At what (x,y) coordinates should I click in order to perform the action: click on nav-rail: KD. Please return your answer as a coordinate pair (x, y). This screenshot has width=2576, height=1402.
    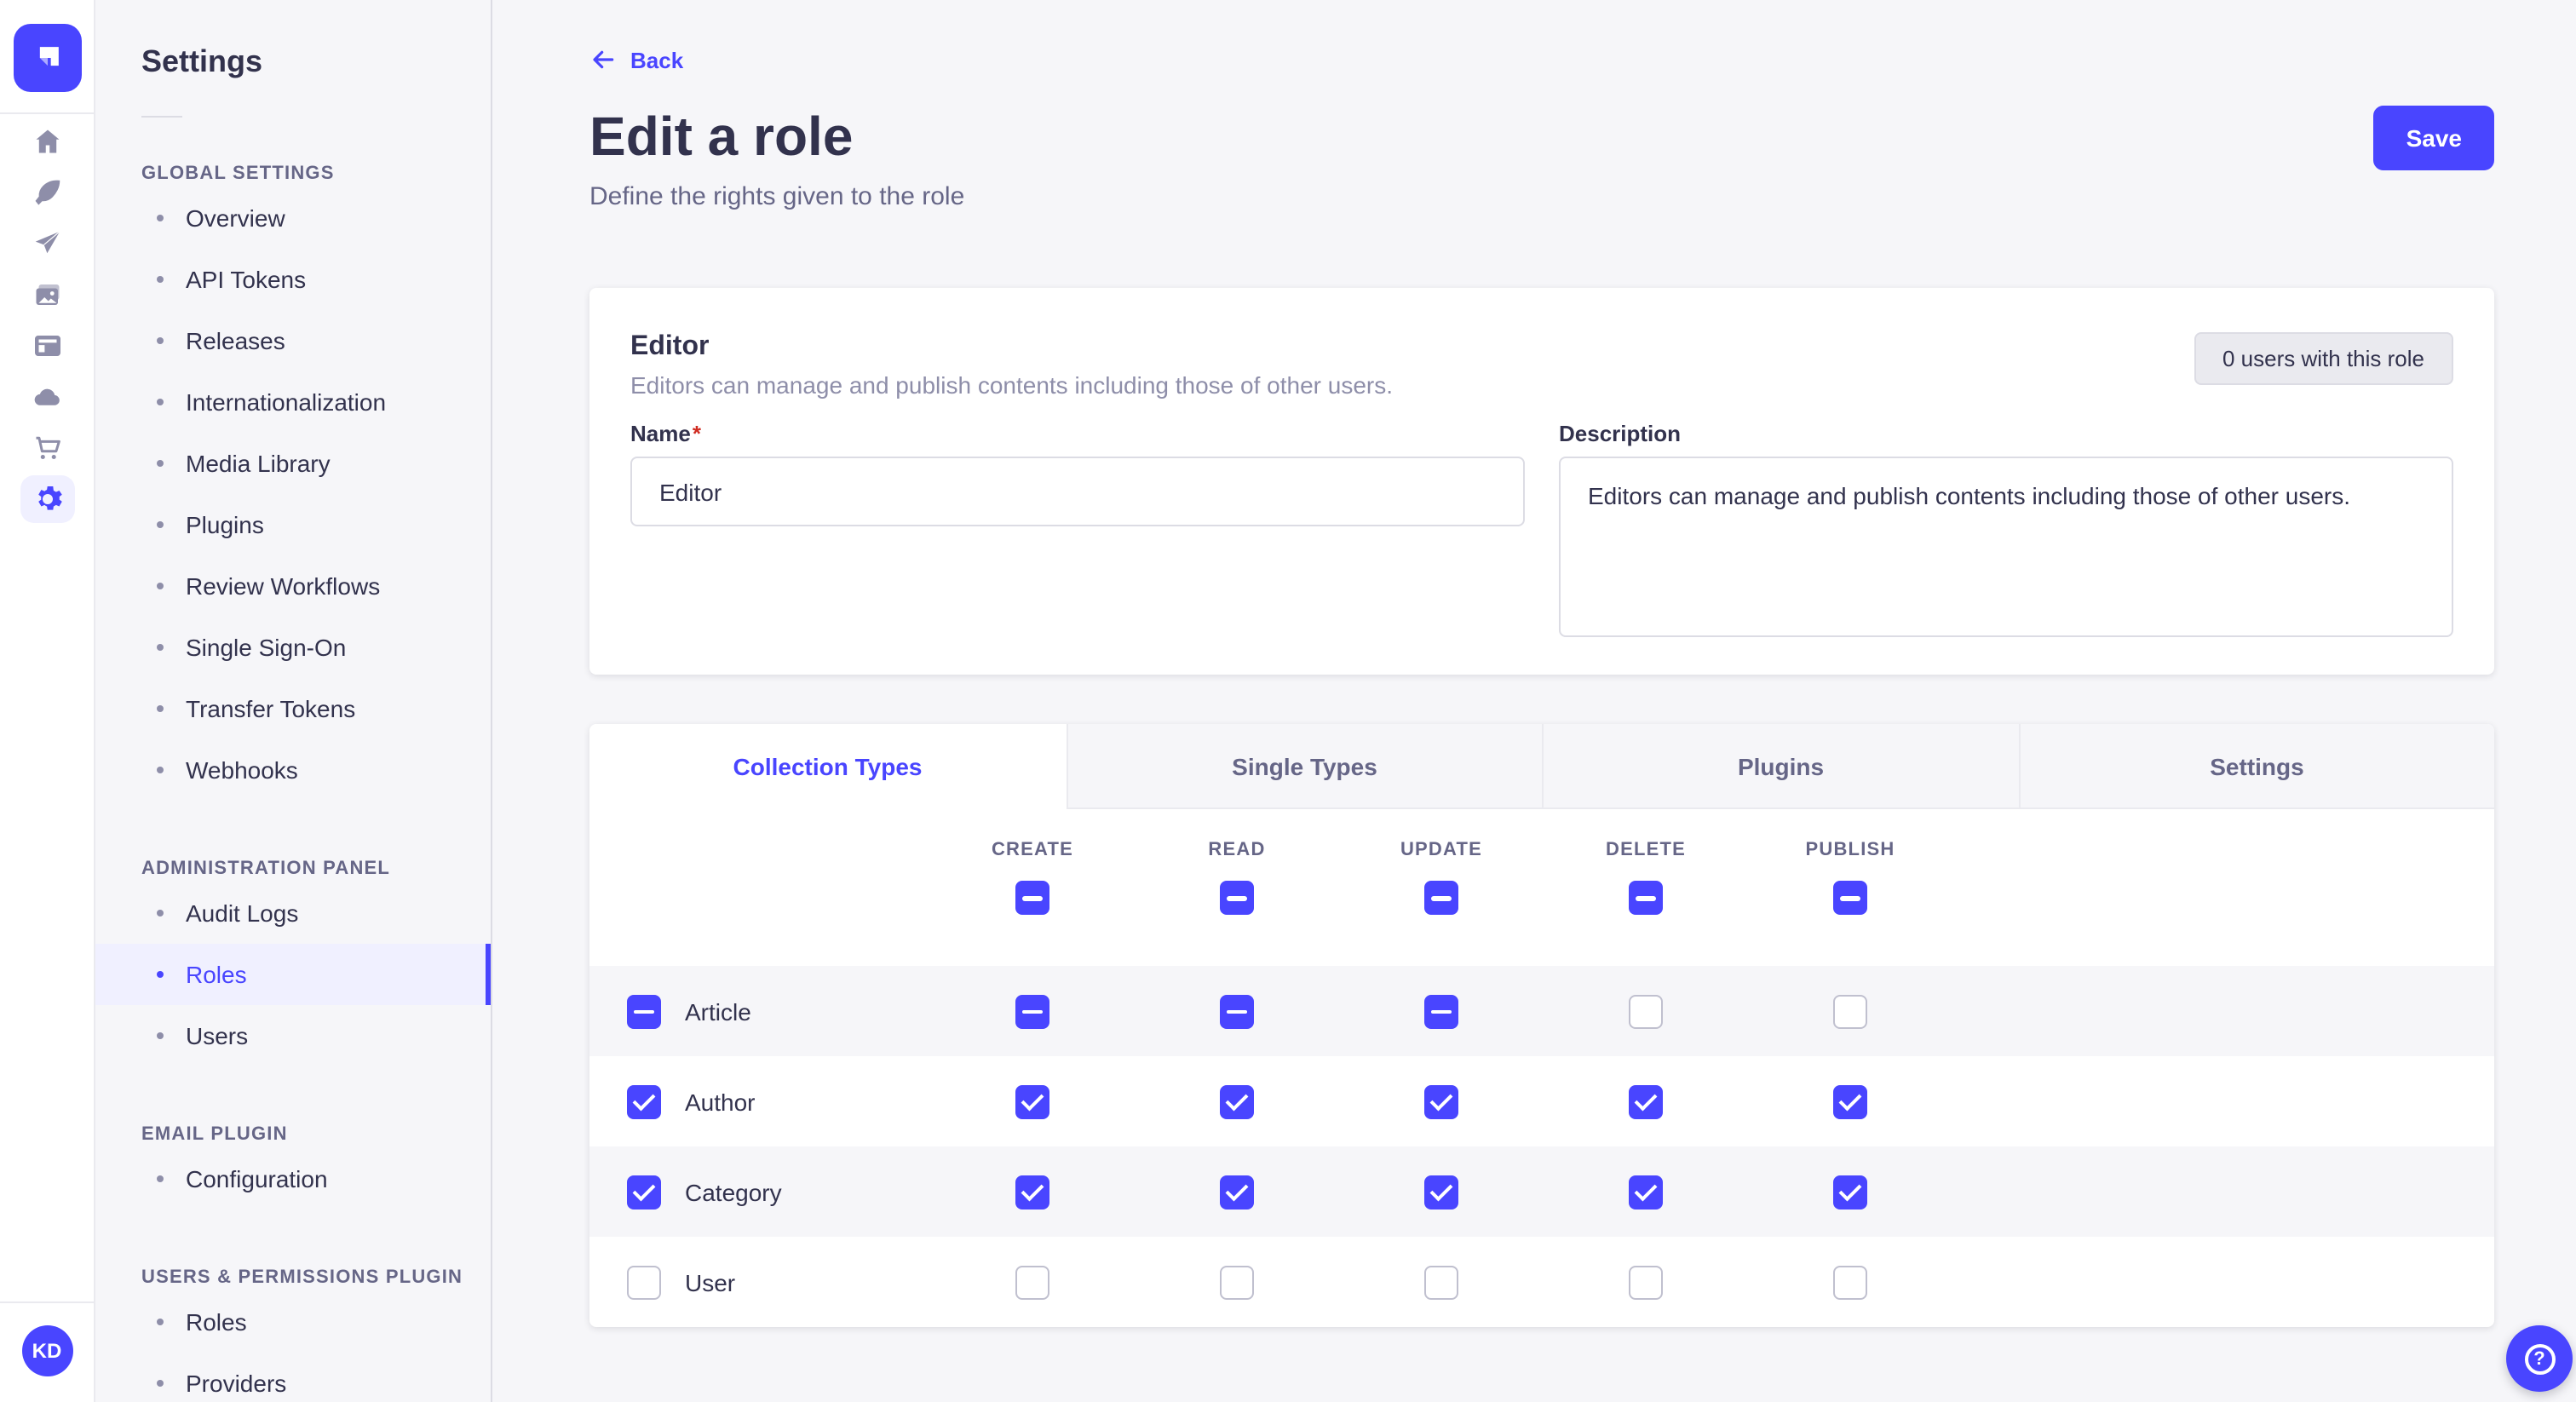
    Looking at the image, I should click on (48, 701).